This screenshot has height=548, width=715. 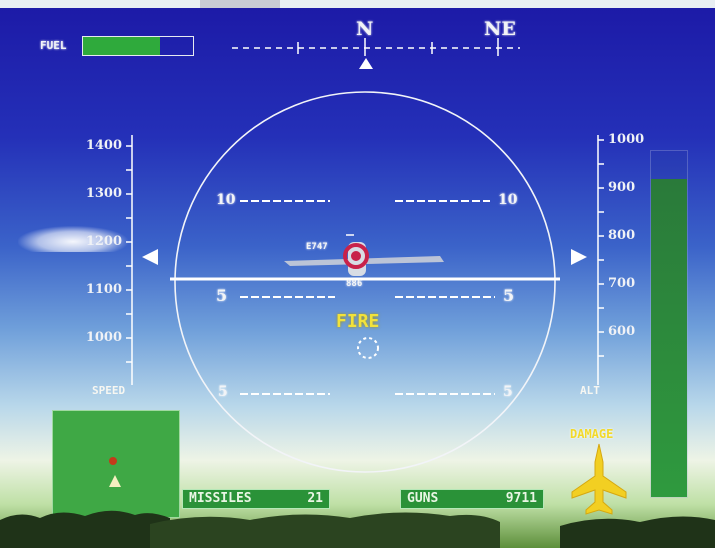 What do you see at coordinates (368, 348) in the screenshot?
I see `gun-reticle` at bounding box center [368, 348].